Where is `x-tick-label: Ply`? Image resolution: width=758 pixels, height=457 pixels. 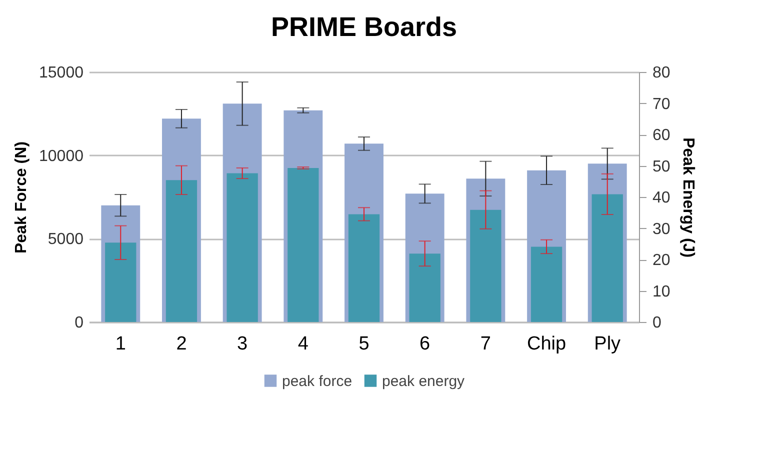
x-tick-label: Ply is located at coordinates (608, 344).